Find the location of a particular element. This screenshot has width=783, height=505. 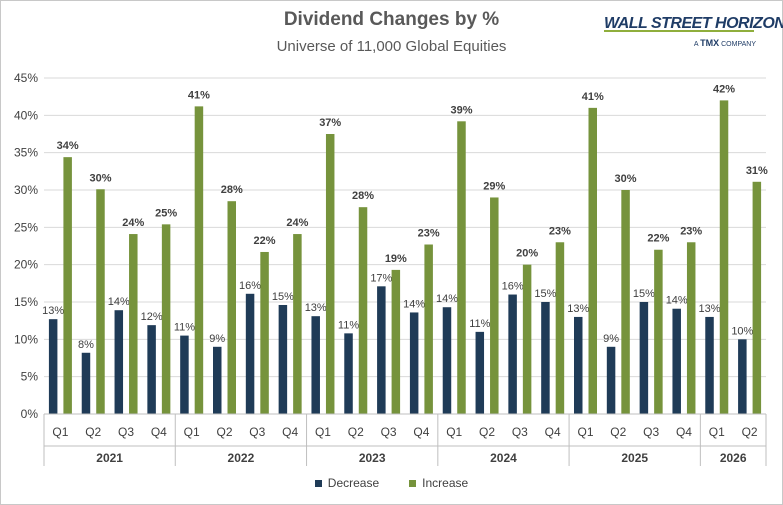

data-label-decrease: 17% is located at coordinates (381, 278).